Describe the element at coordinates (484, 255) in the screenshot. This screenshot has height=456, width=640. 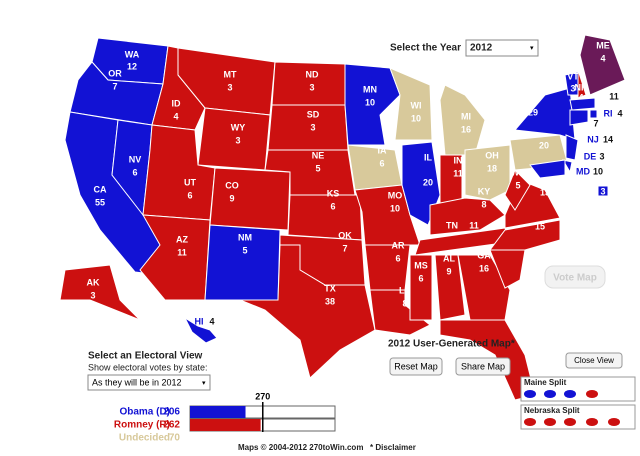
I see `state-abbr: GA` at that location.